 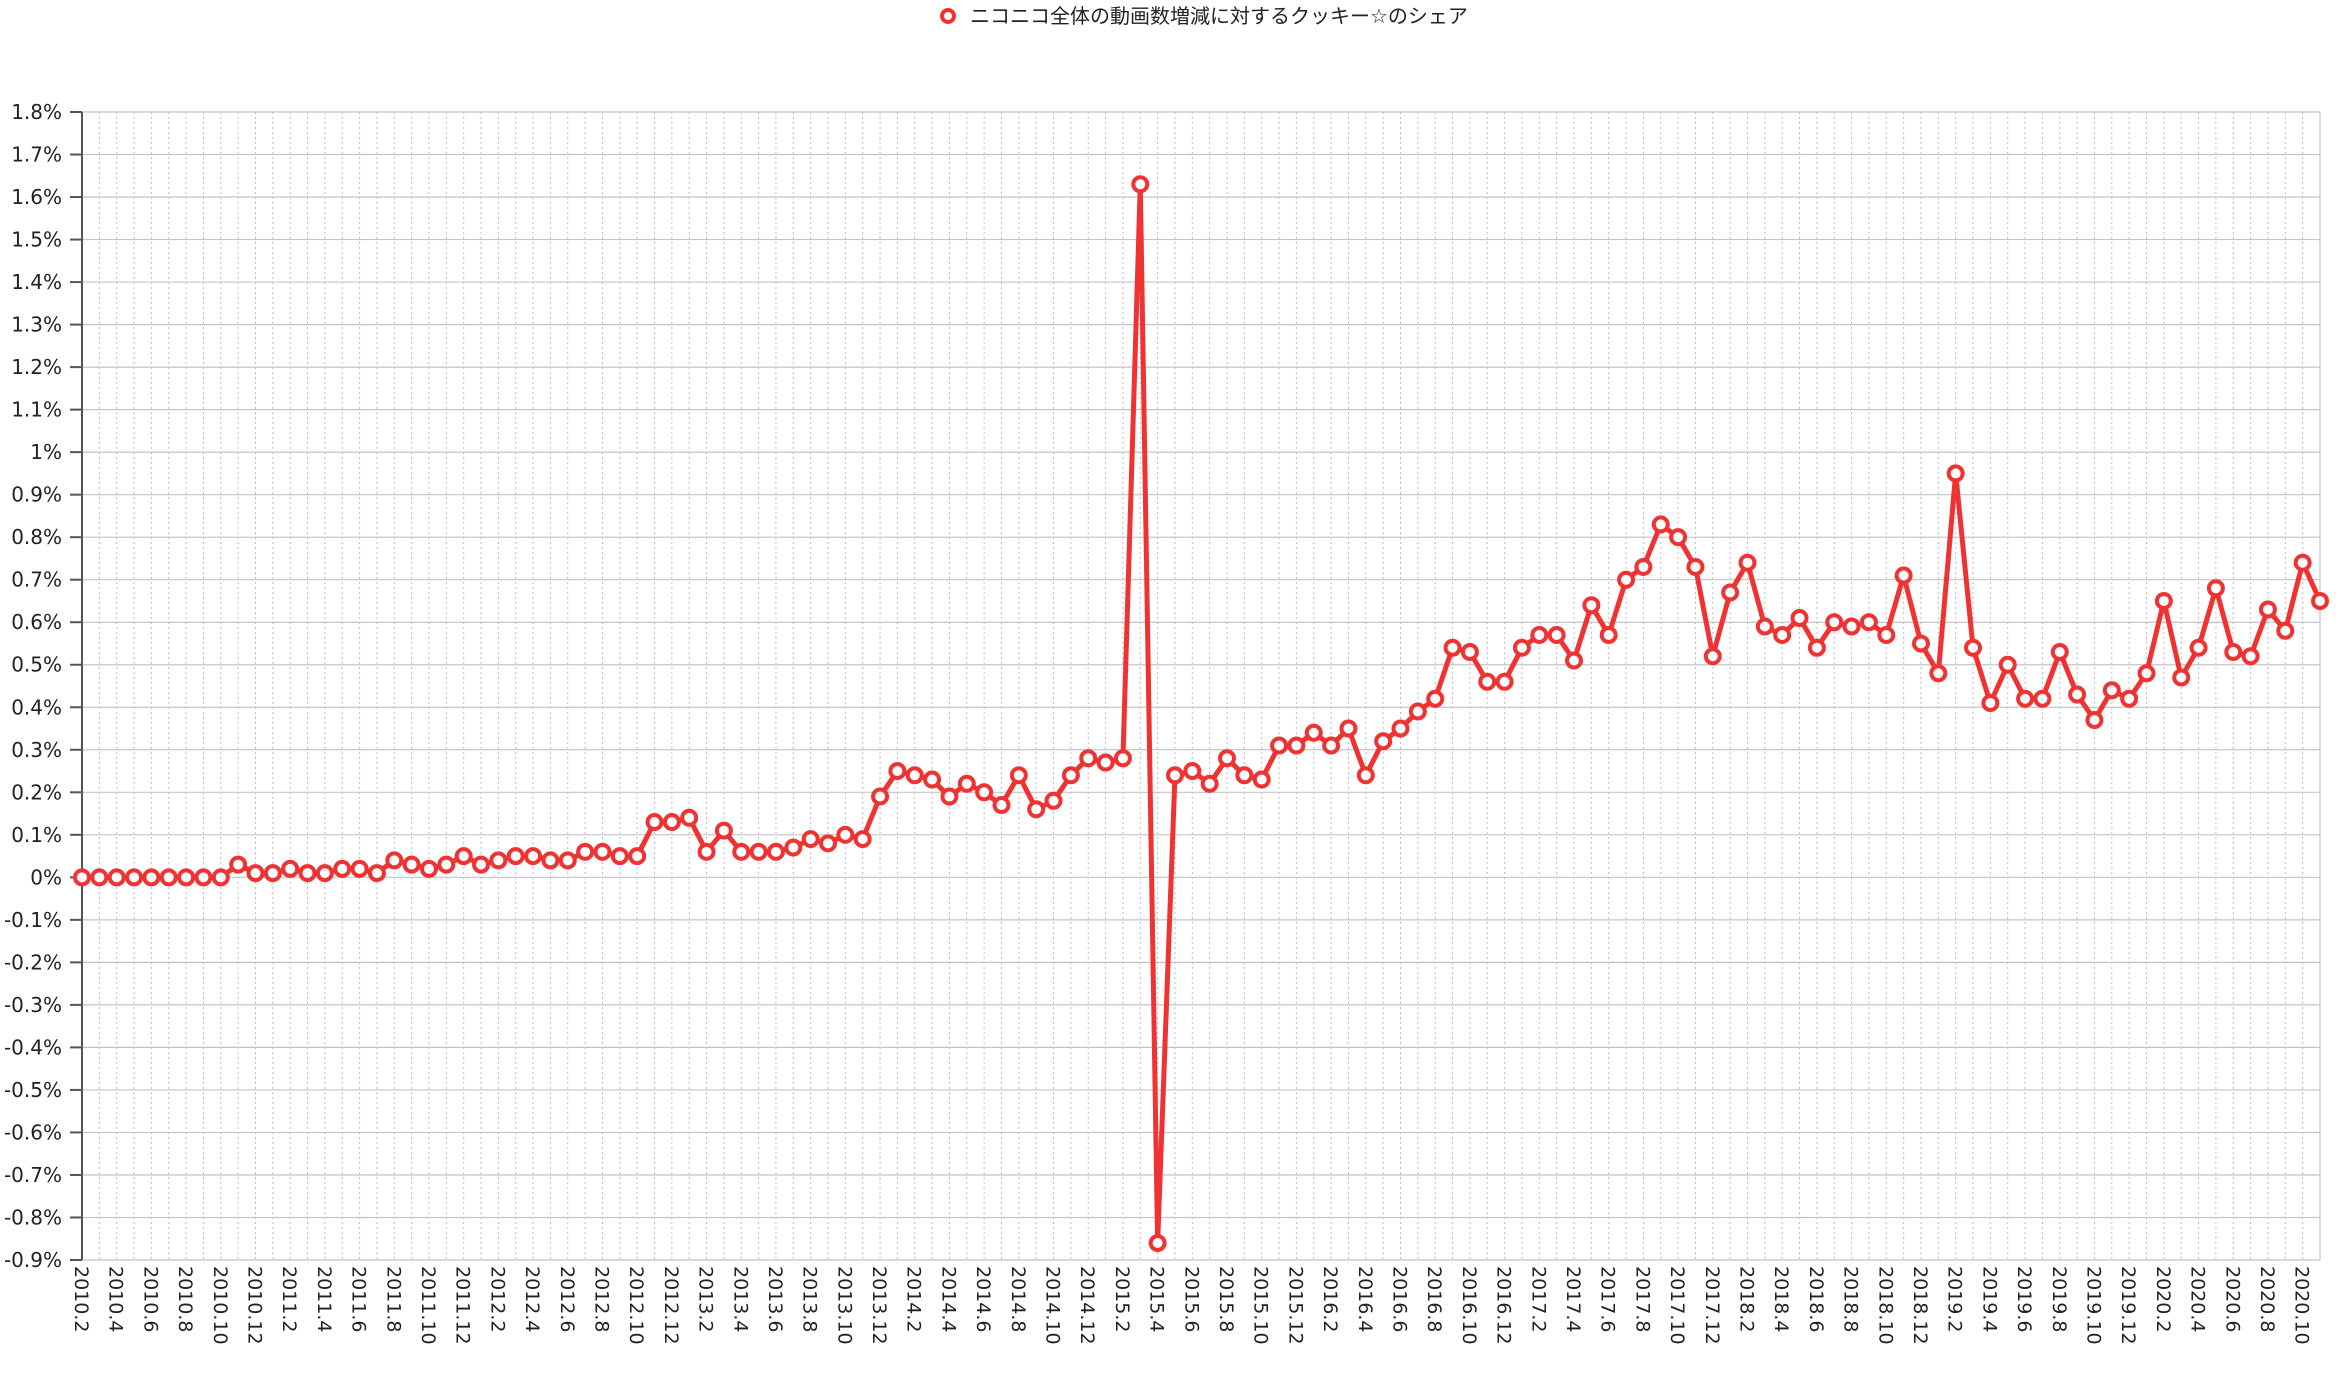 What do you see at coordinates (36, 537) in the screenshot?
I see `y-tick-label: 0.8%` at bounding box center [36, 537].